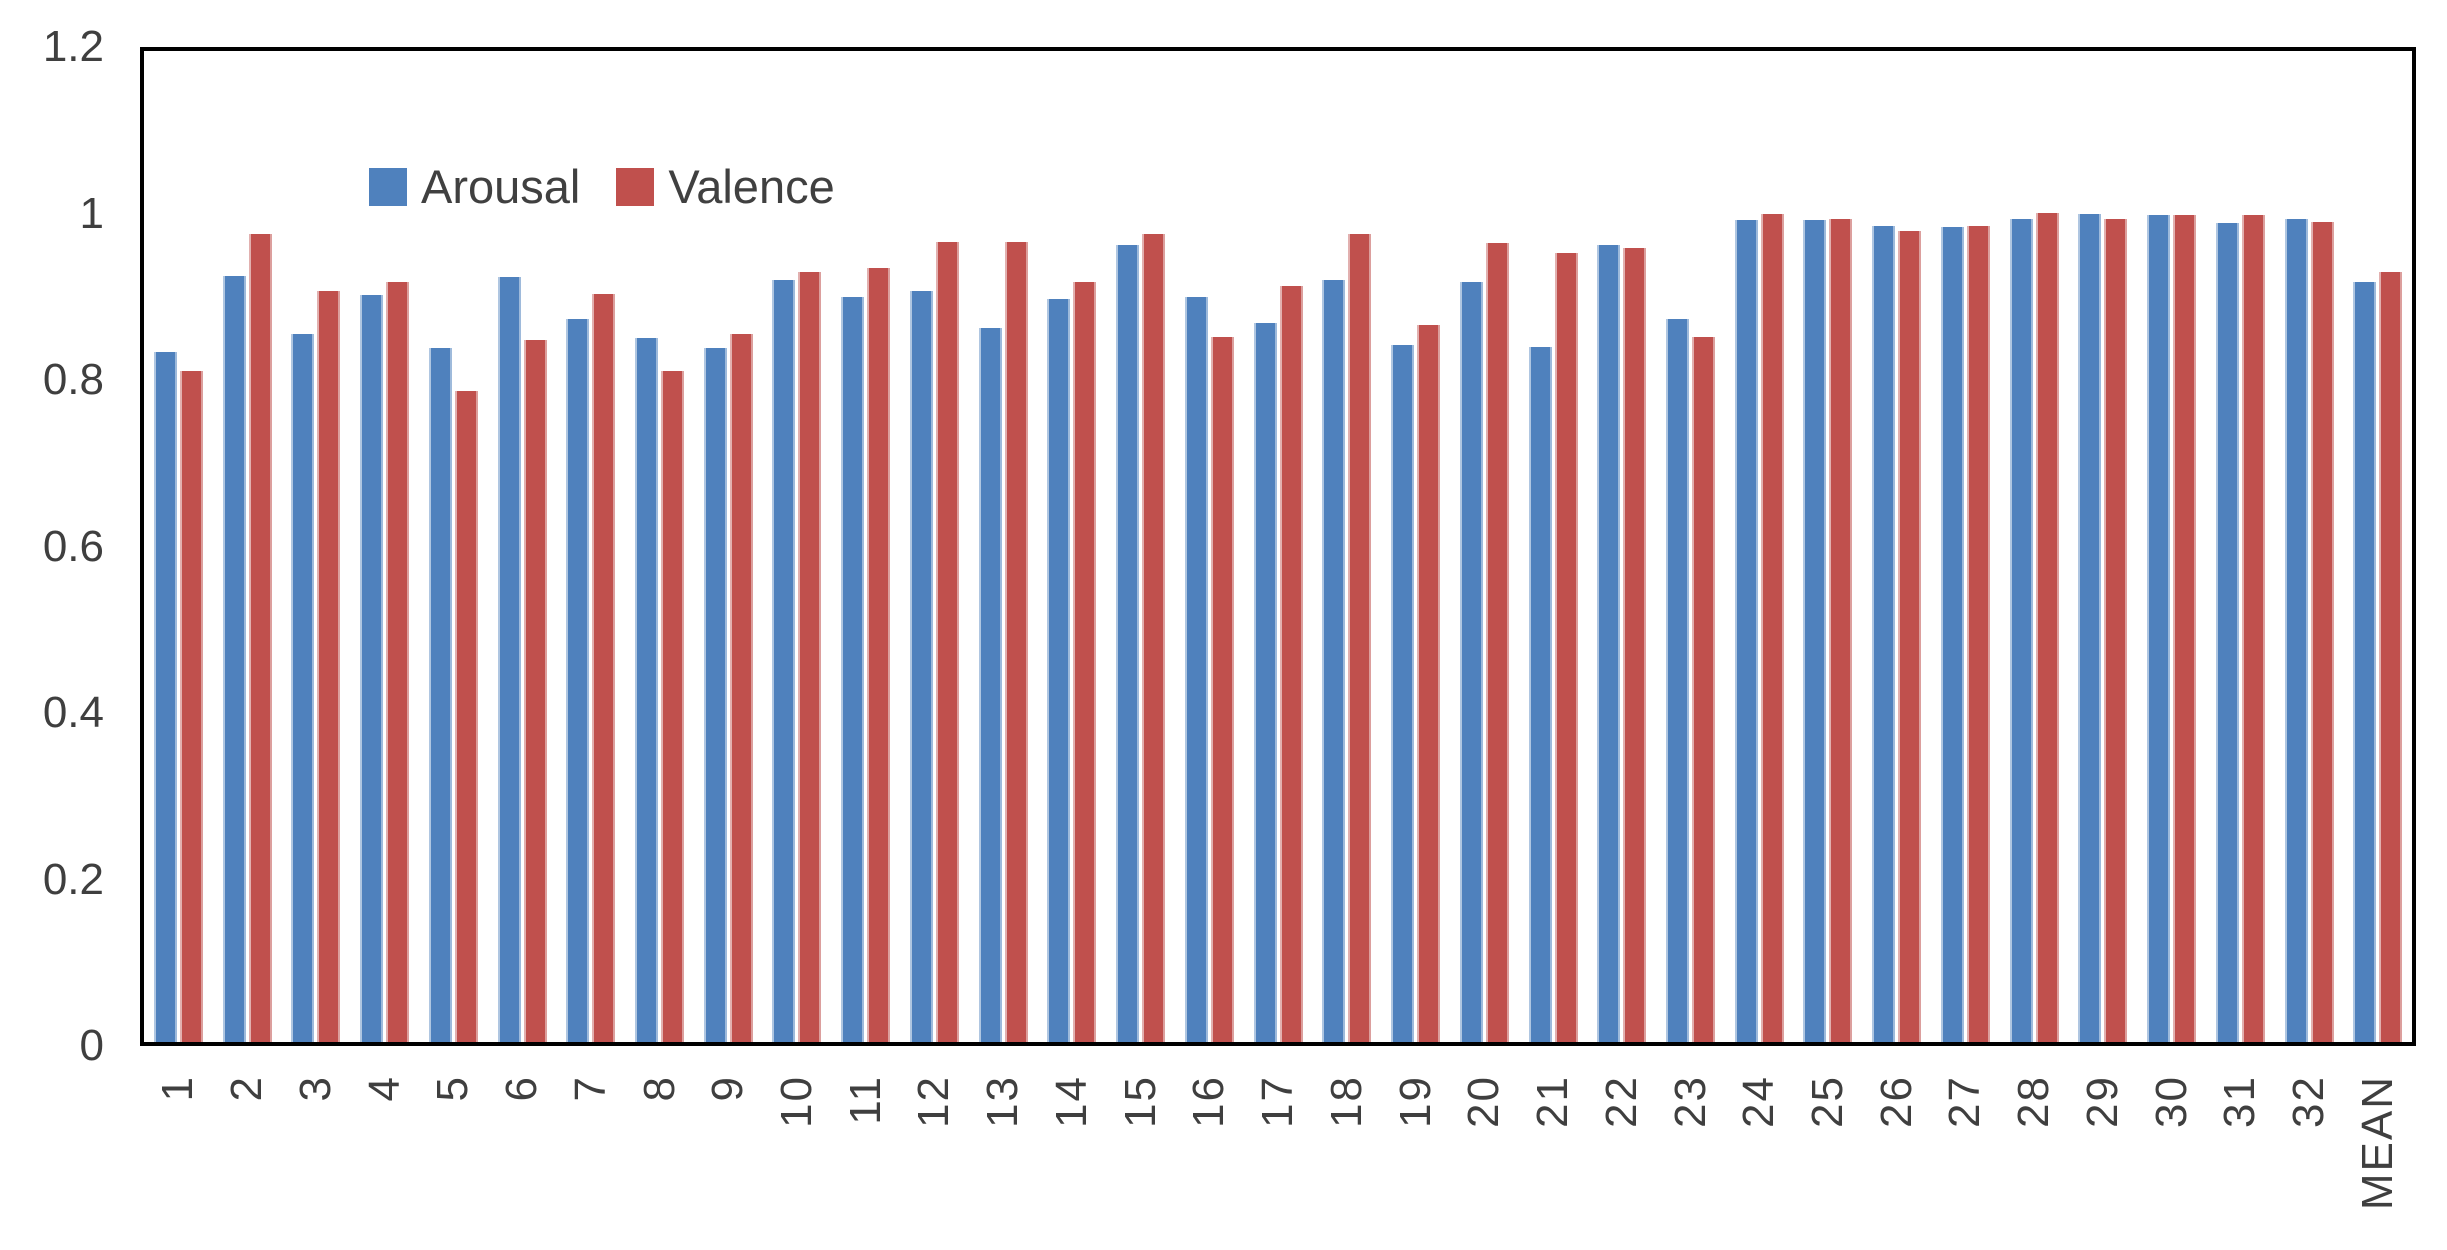 This screenshot has height=1250, width=2447. What do you see at coordinates (1346, 1101) in the screenshot?
I see `x-tick-label: 18` at bounding box center [1346, 1101].